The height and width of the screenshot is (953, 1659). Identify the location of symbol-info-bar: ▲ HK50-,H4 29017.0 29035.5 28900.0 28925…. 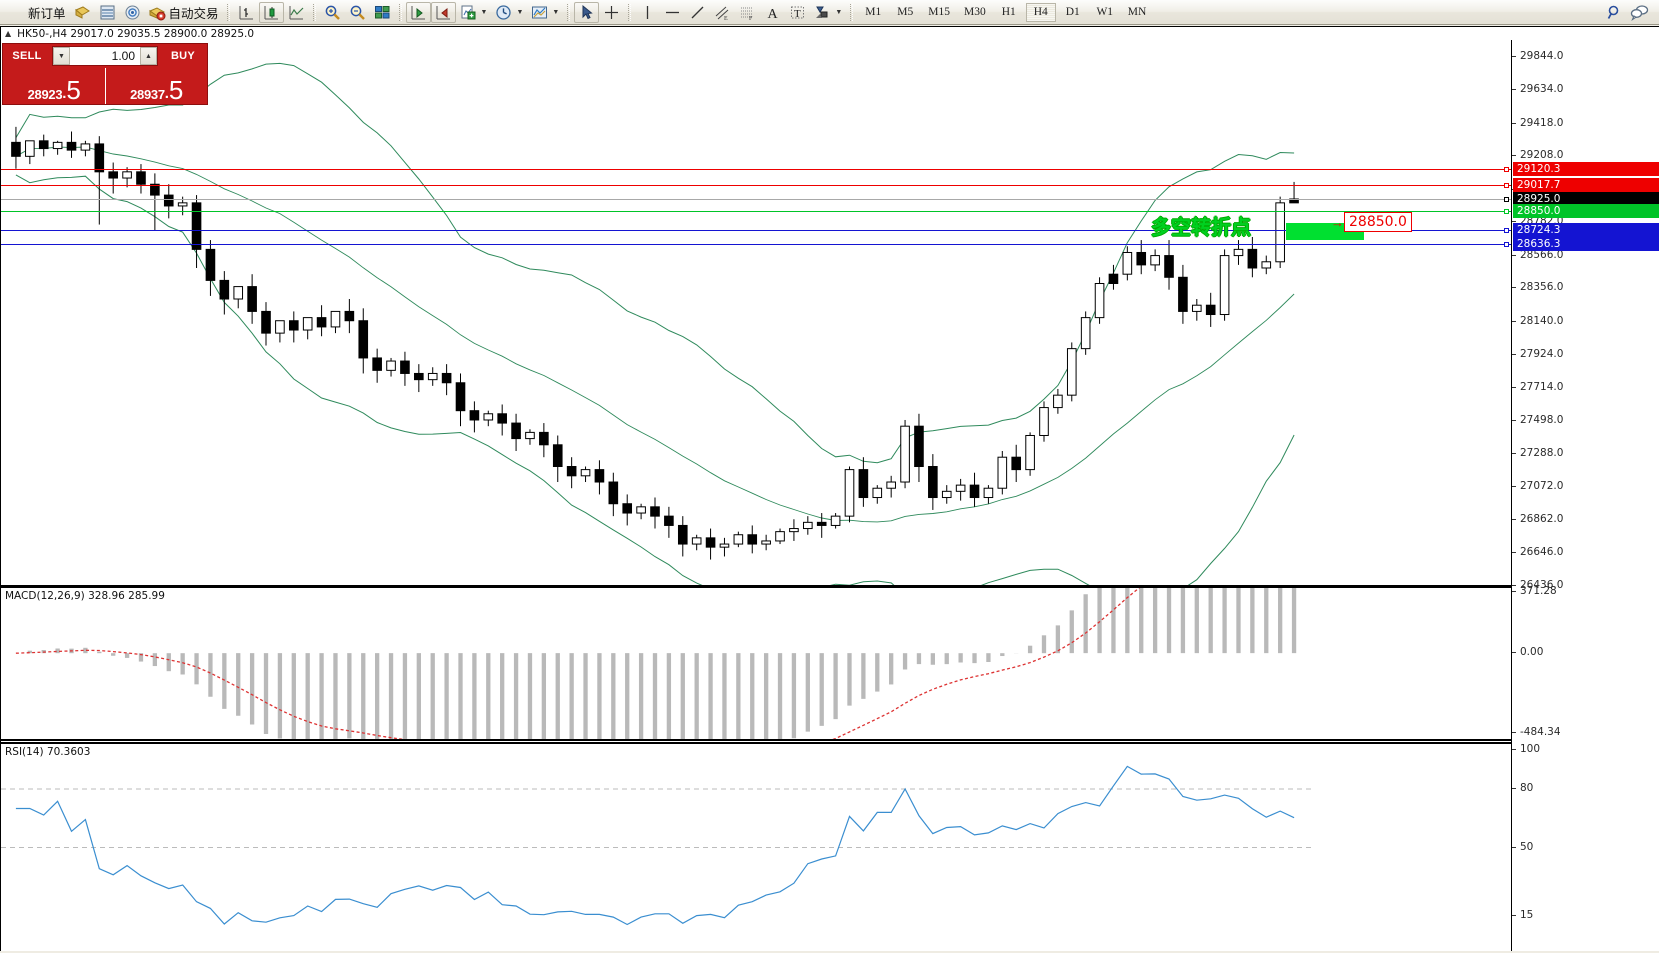
(830, 33).